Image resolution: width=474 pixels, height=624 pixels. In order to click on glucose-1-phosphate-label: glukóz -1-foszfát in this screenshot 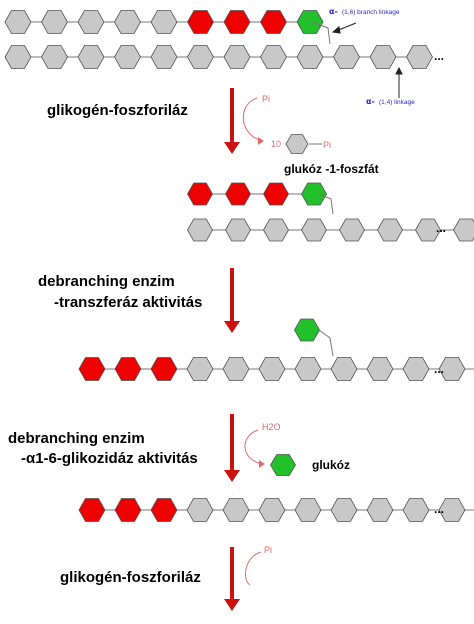, I will do `click(331, 169)`.